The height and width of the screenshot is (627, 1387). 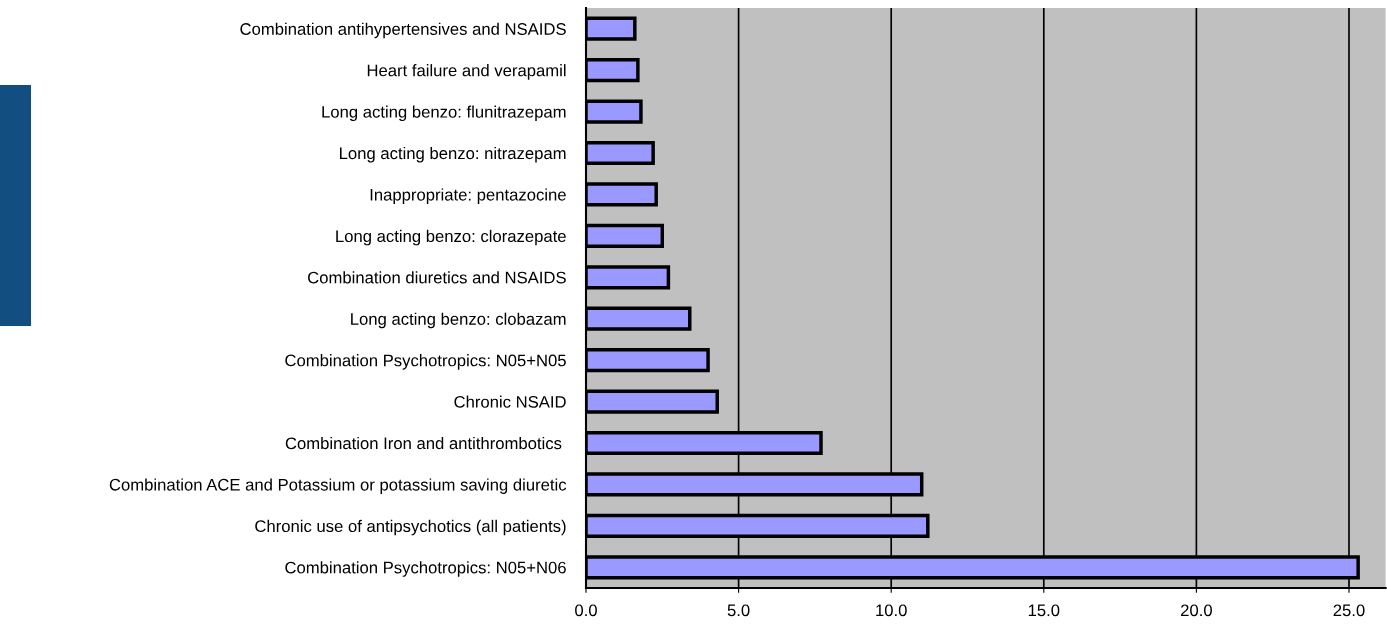 I want to click on y-tick-label: Combination Iron and antithrombotics, so click(x=423, y=443).